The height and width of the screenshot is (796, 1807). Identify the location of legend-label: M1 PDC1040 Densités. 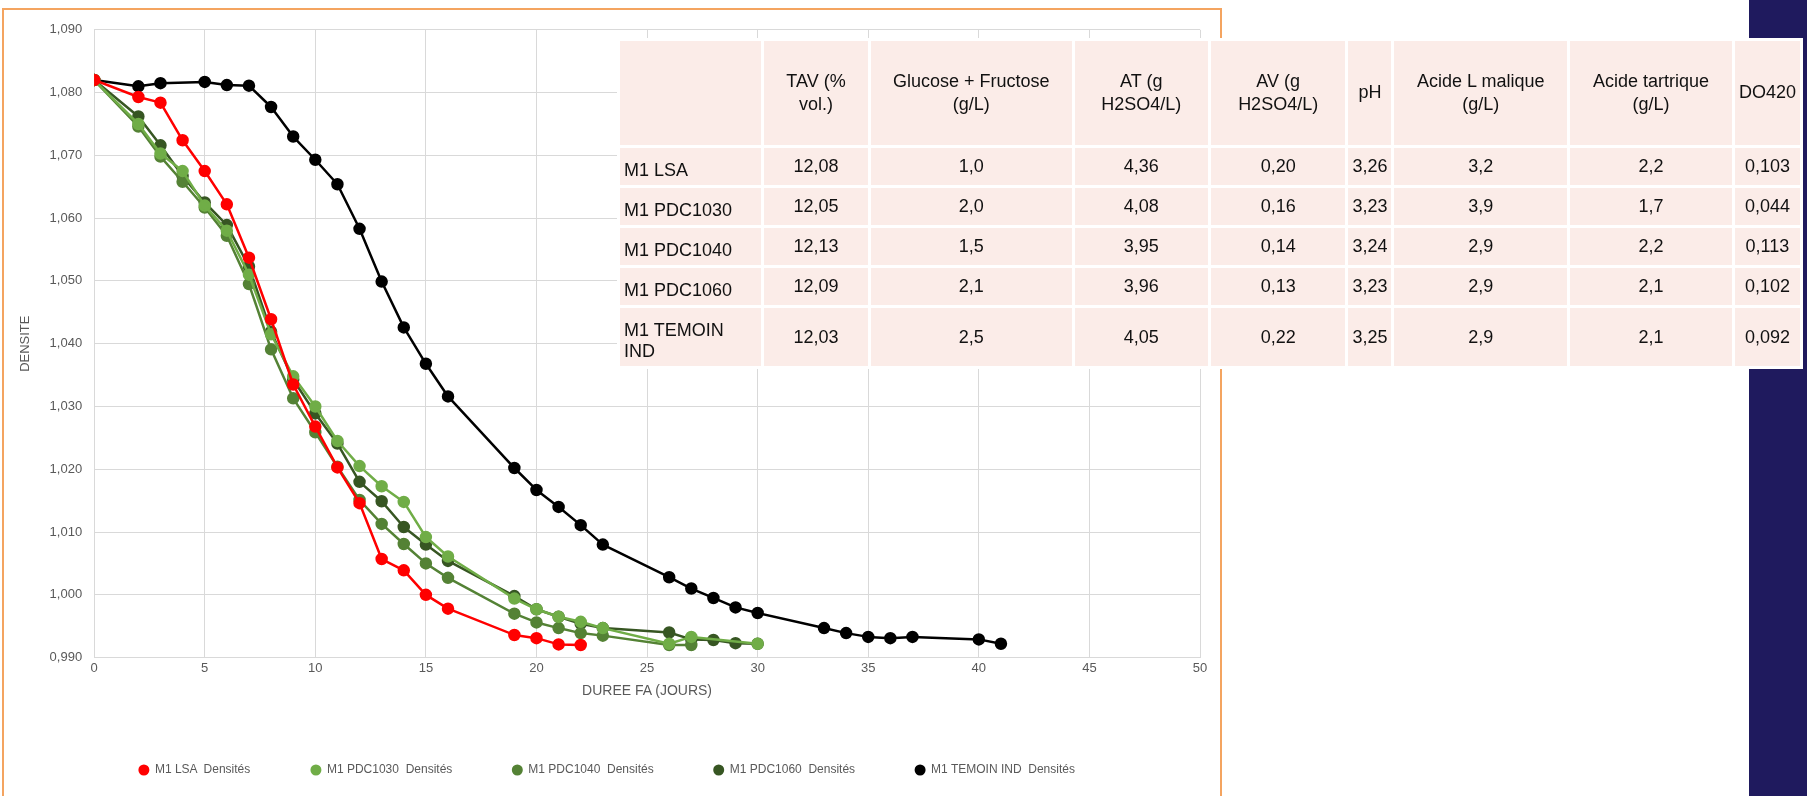
(591, 769).